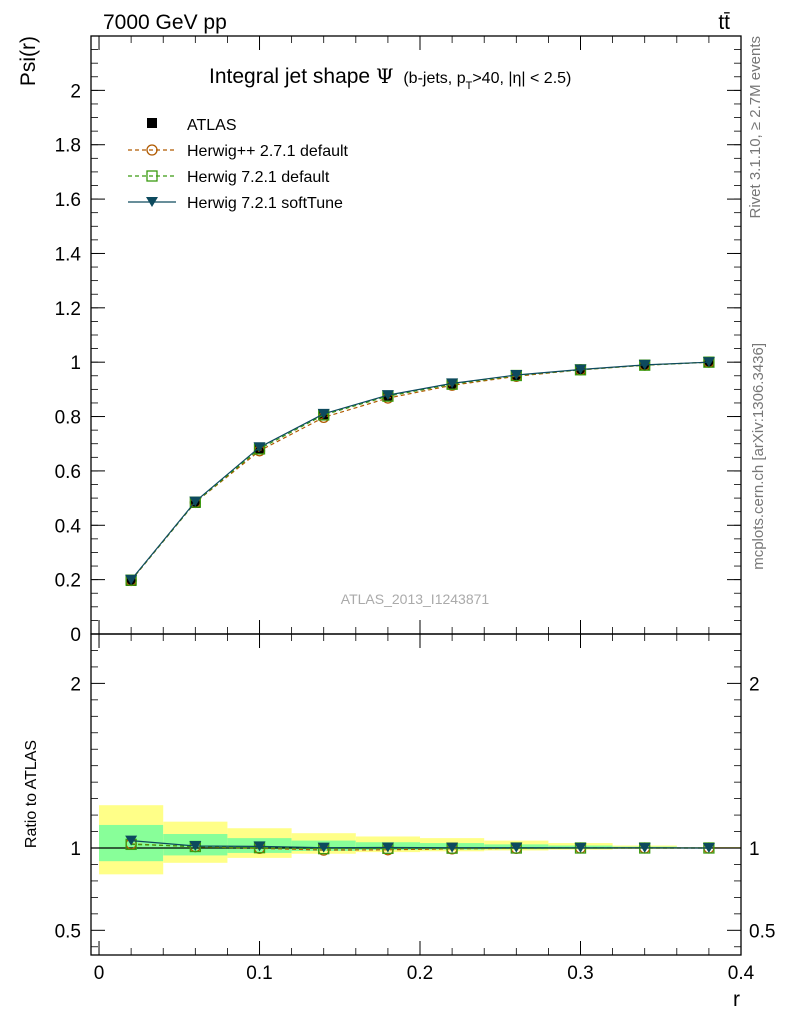 The image size is (786, 1024). I want to click on legend-item-herwig721-default: Herwig 7.2.1 default, so click(229, 177).